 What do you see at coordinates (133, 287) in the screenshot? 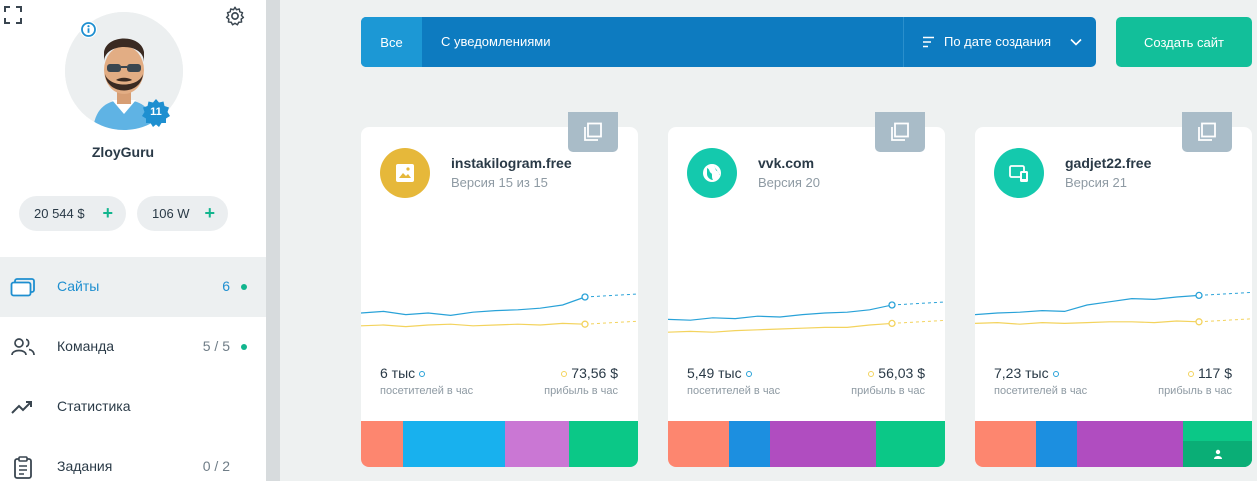
I see `sidebar-item-sites: Сайты 6` at bounding box center [133, 287].